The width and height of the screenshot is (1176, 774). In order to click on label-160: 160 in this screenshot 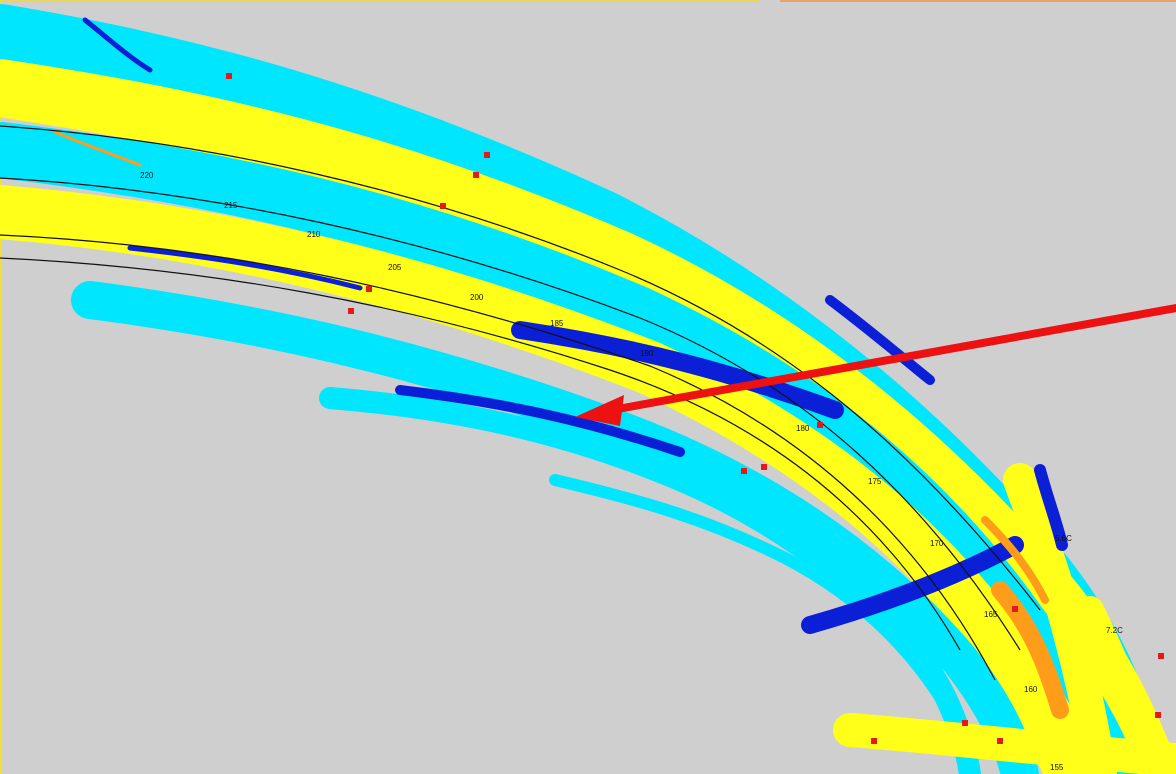, I will do `click(1031, 689)`.